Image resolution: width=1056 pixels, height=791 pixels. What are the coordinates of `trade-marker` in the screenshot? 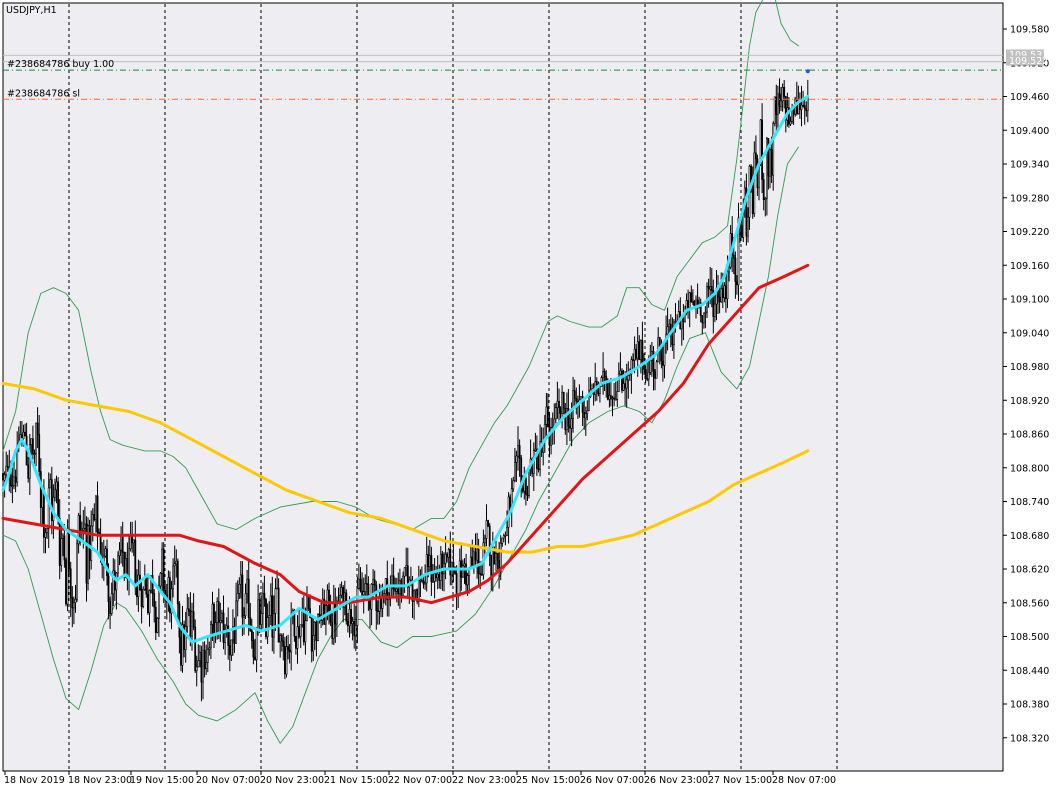 It's located at (807, 71).